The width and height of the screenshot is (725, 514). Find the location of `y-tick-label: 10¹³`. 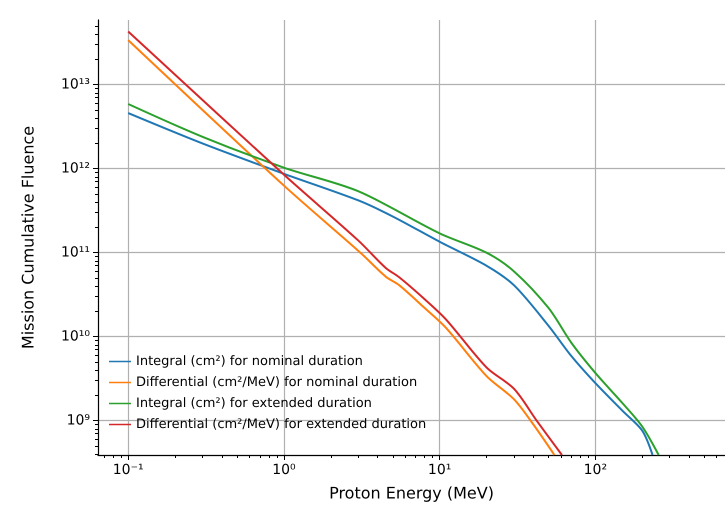

y-tick-label: 10¹³ is located at coordinates (75, 84).